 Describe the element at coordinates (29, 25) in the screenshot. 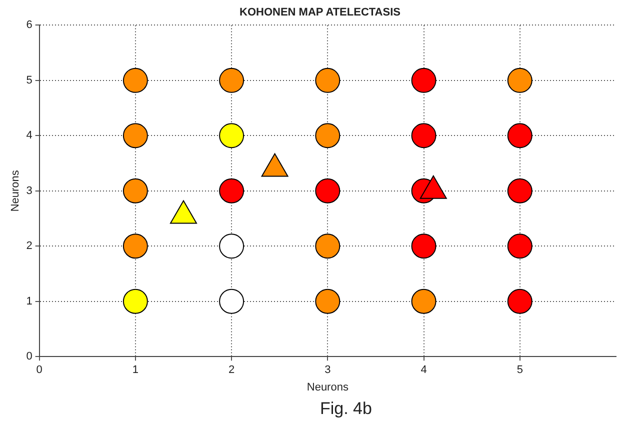

I see `y-tick-label: 6` at that location.